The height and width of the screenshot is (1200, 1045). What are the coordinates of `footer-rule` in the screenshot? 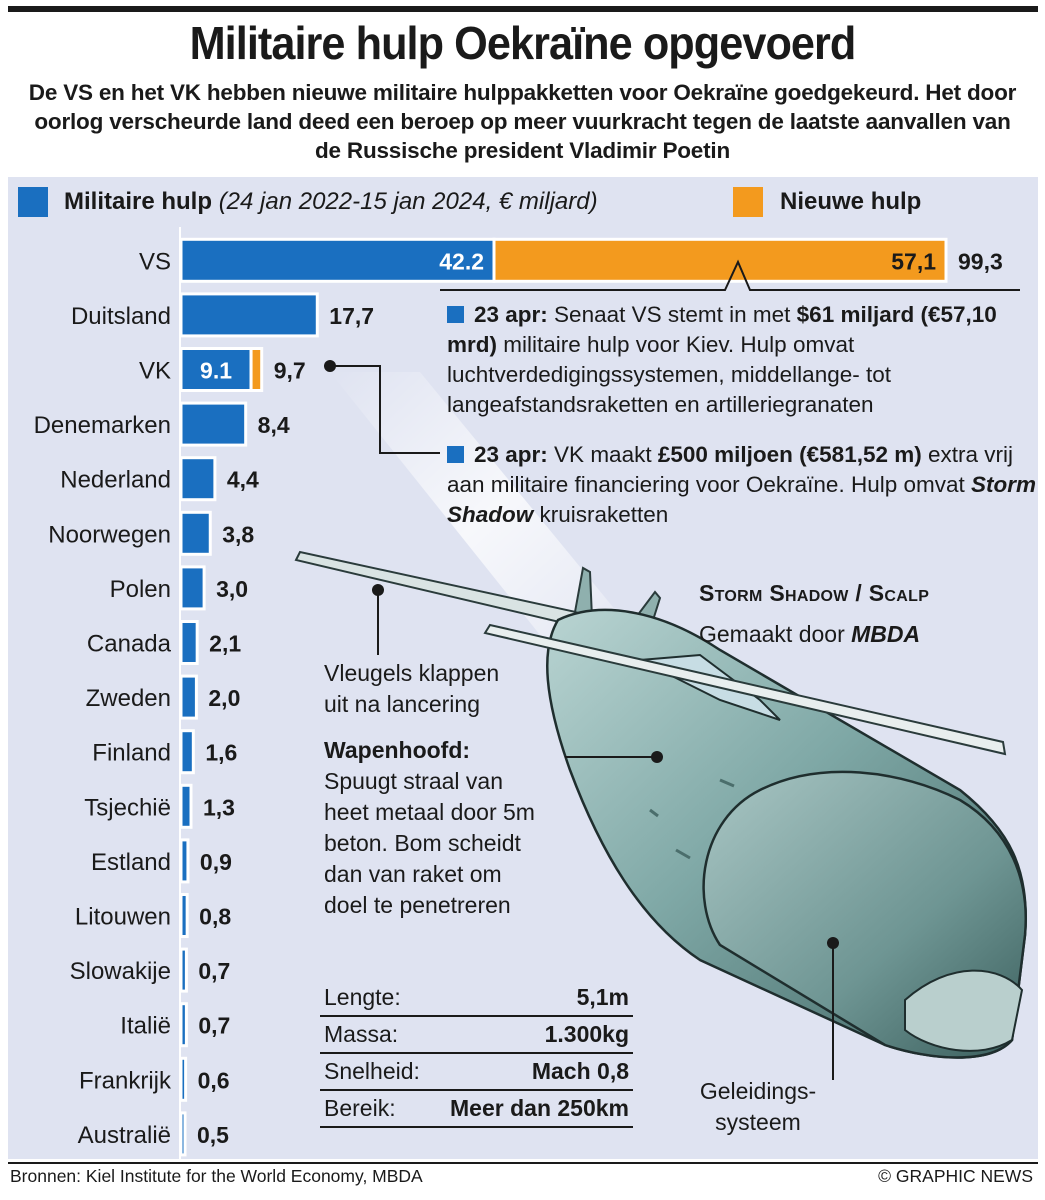 It's located at (523, 1163).